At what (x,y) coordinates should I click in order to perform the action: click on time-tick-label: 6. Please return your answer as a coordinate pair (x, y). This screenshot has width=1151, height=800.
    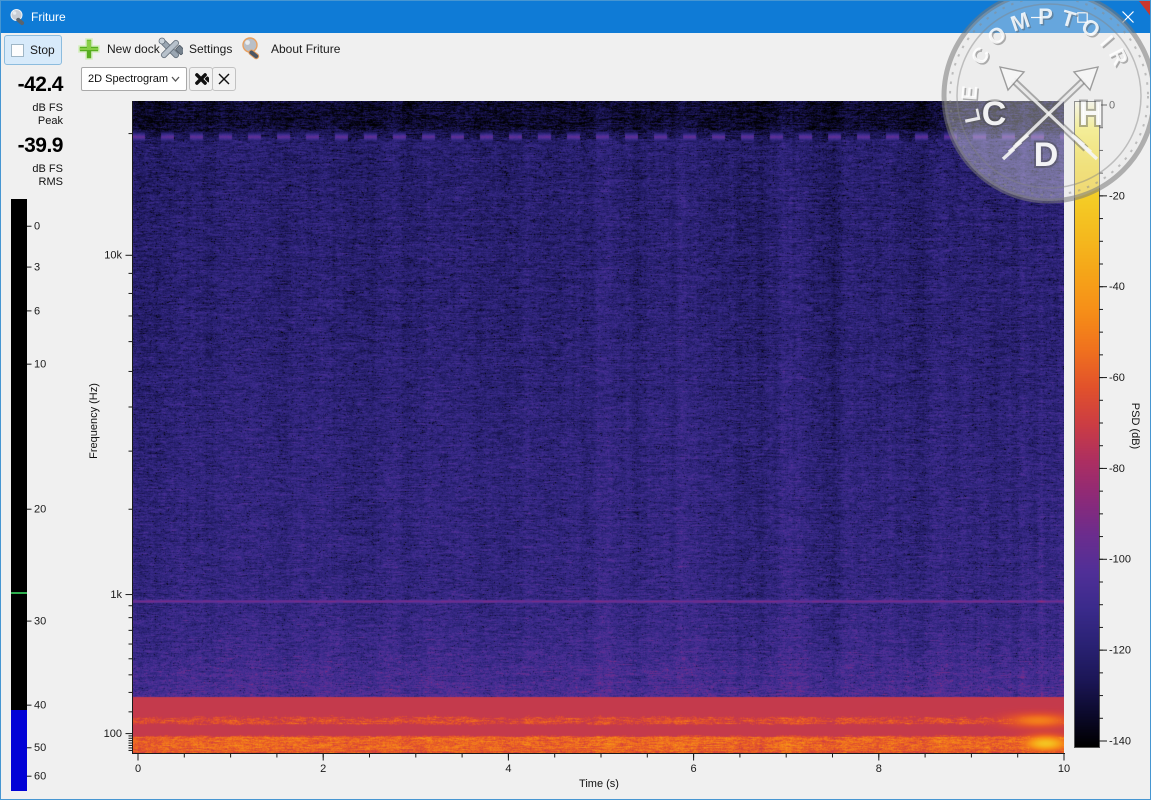
    Looking at the image, I should click on (694, 769).